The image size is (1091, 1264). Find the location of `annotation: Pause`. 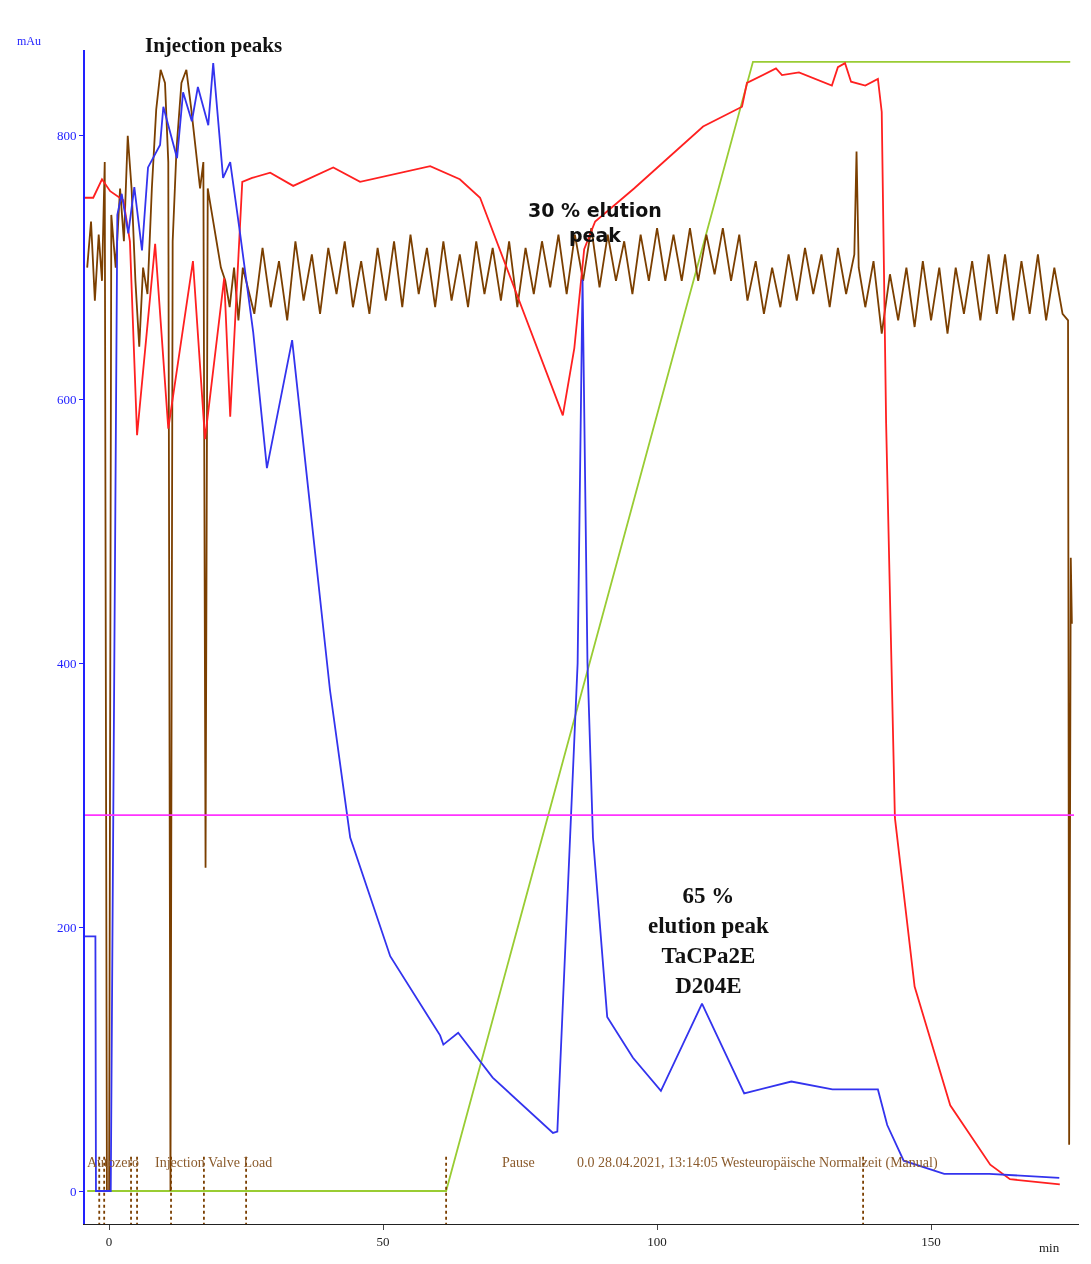

annotation: Pause is located at coordinates (518, 1162).